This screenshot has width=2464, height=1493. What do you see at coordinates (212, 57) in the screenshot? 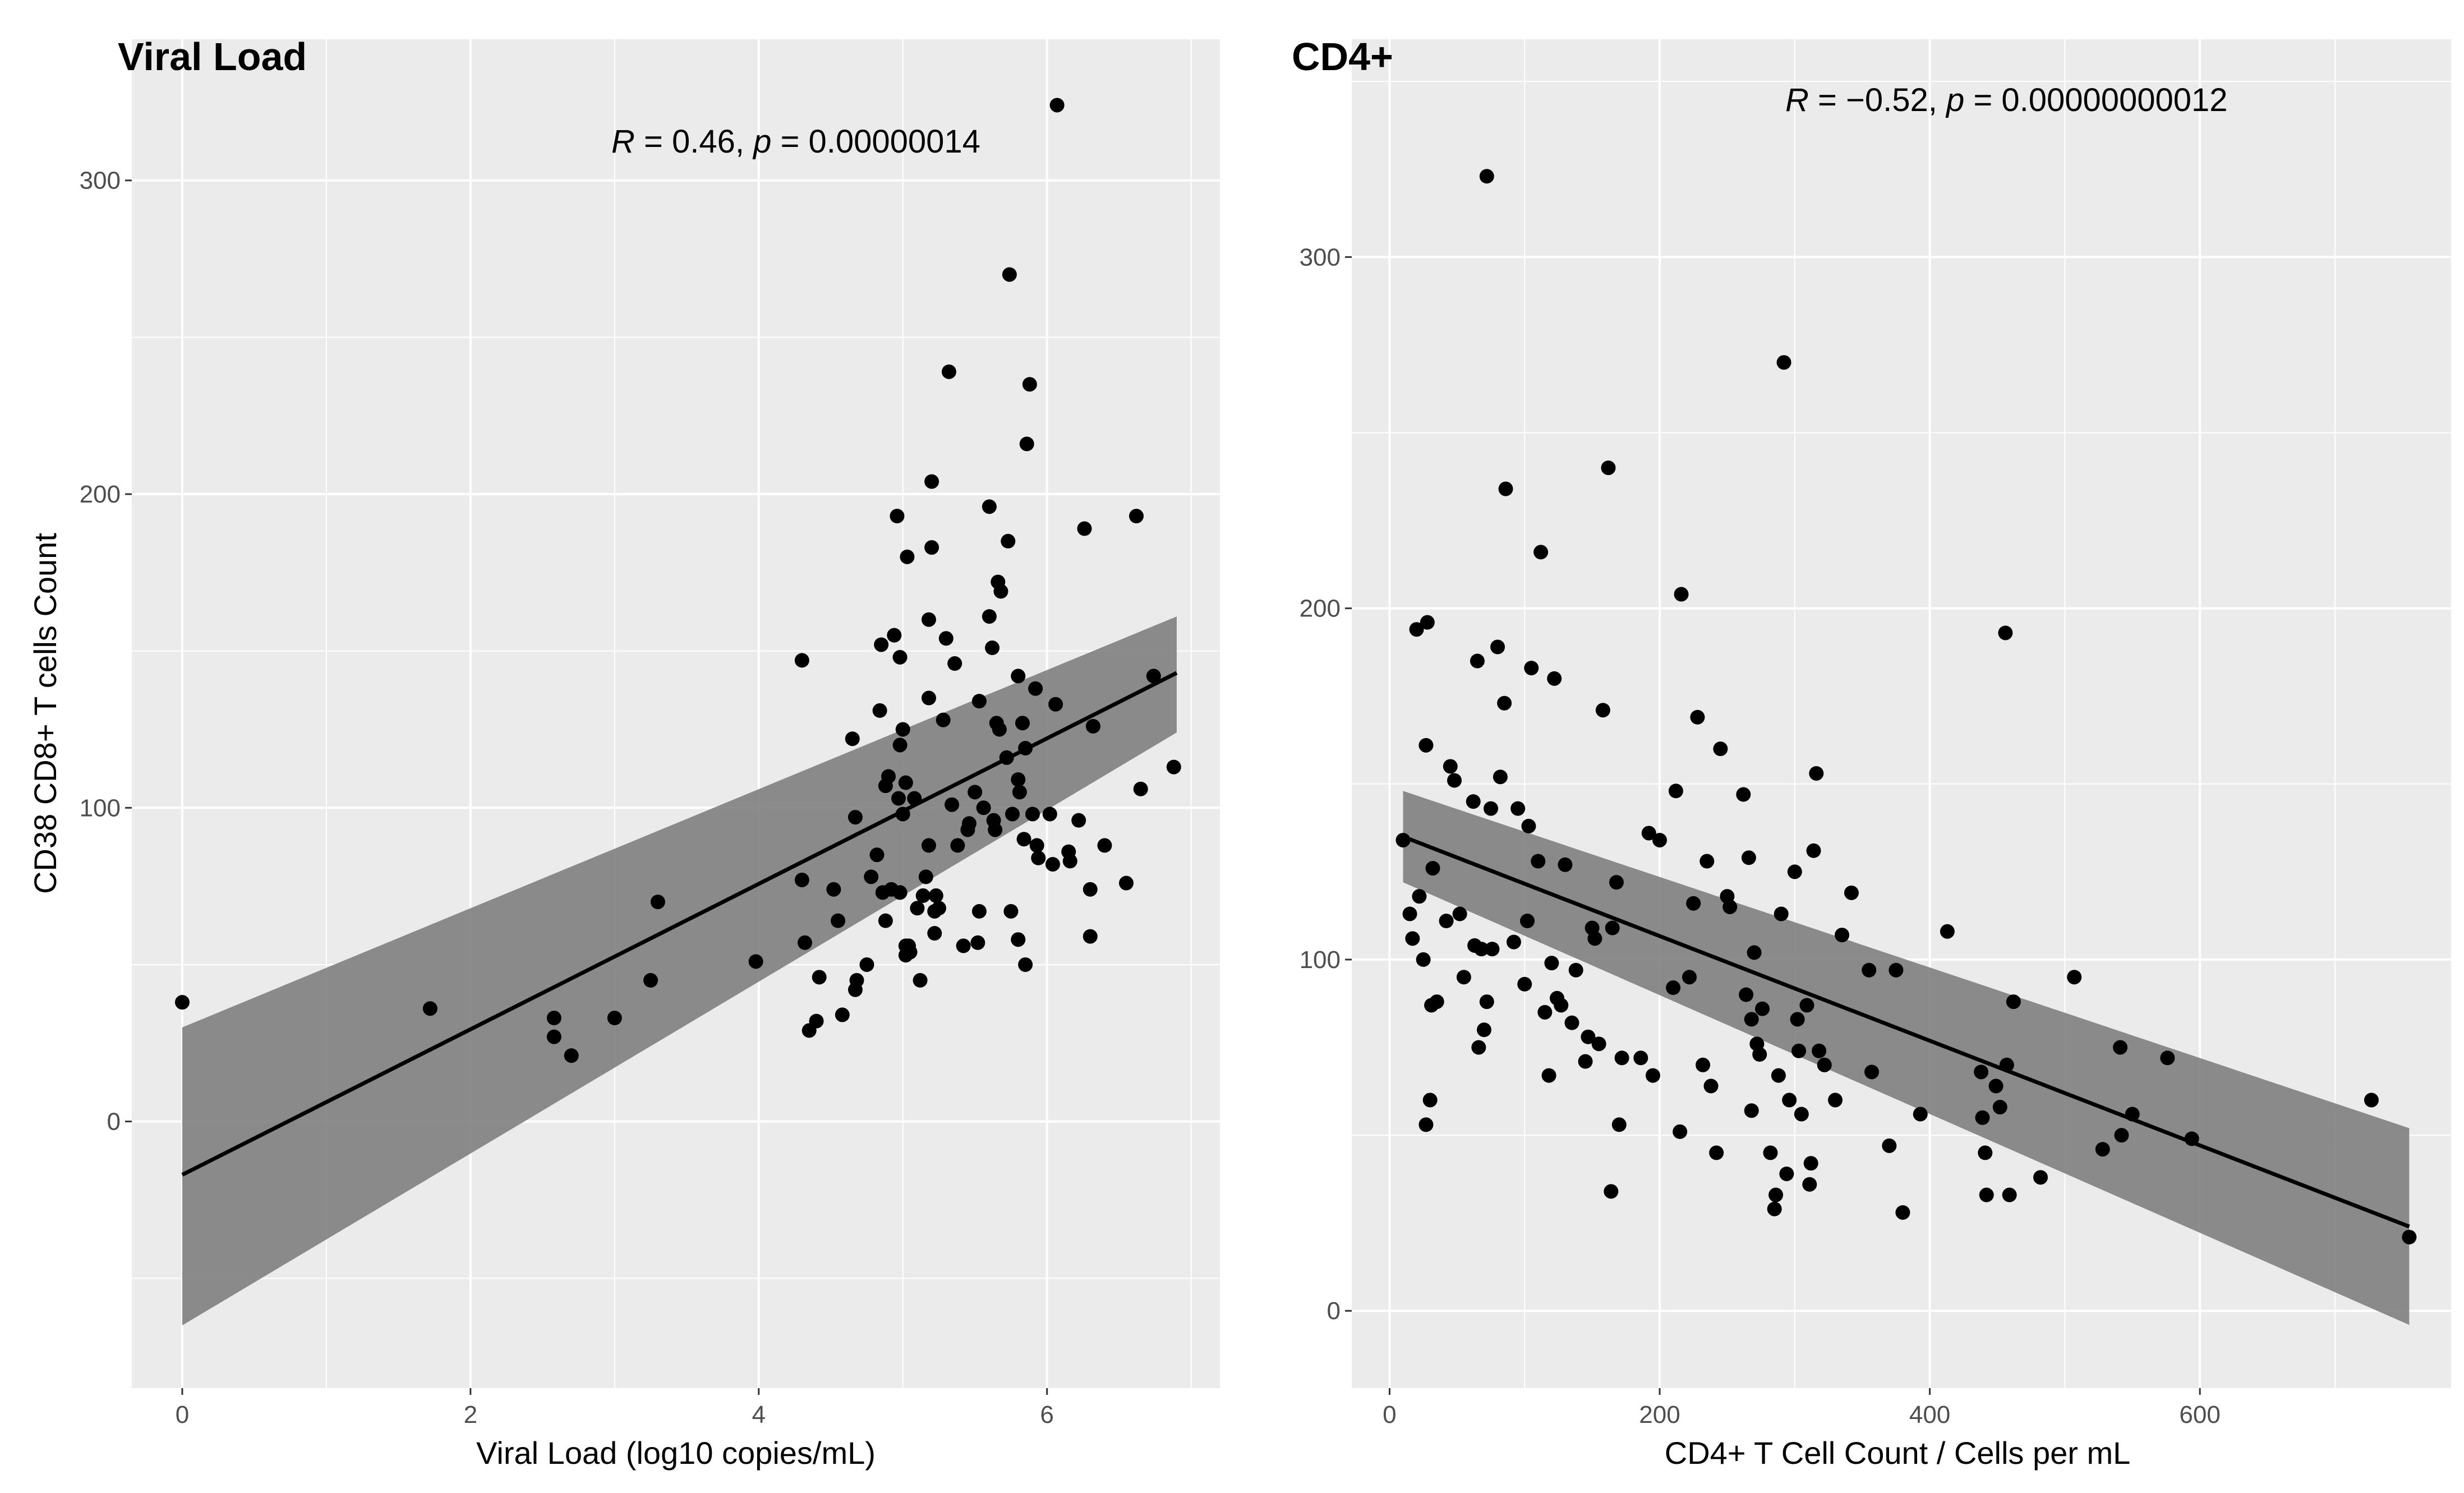
I see `panel-title: Viral Load` at bounding box center [212, 57].